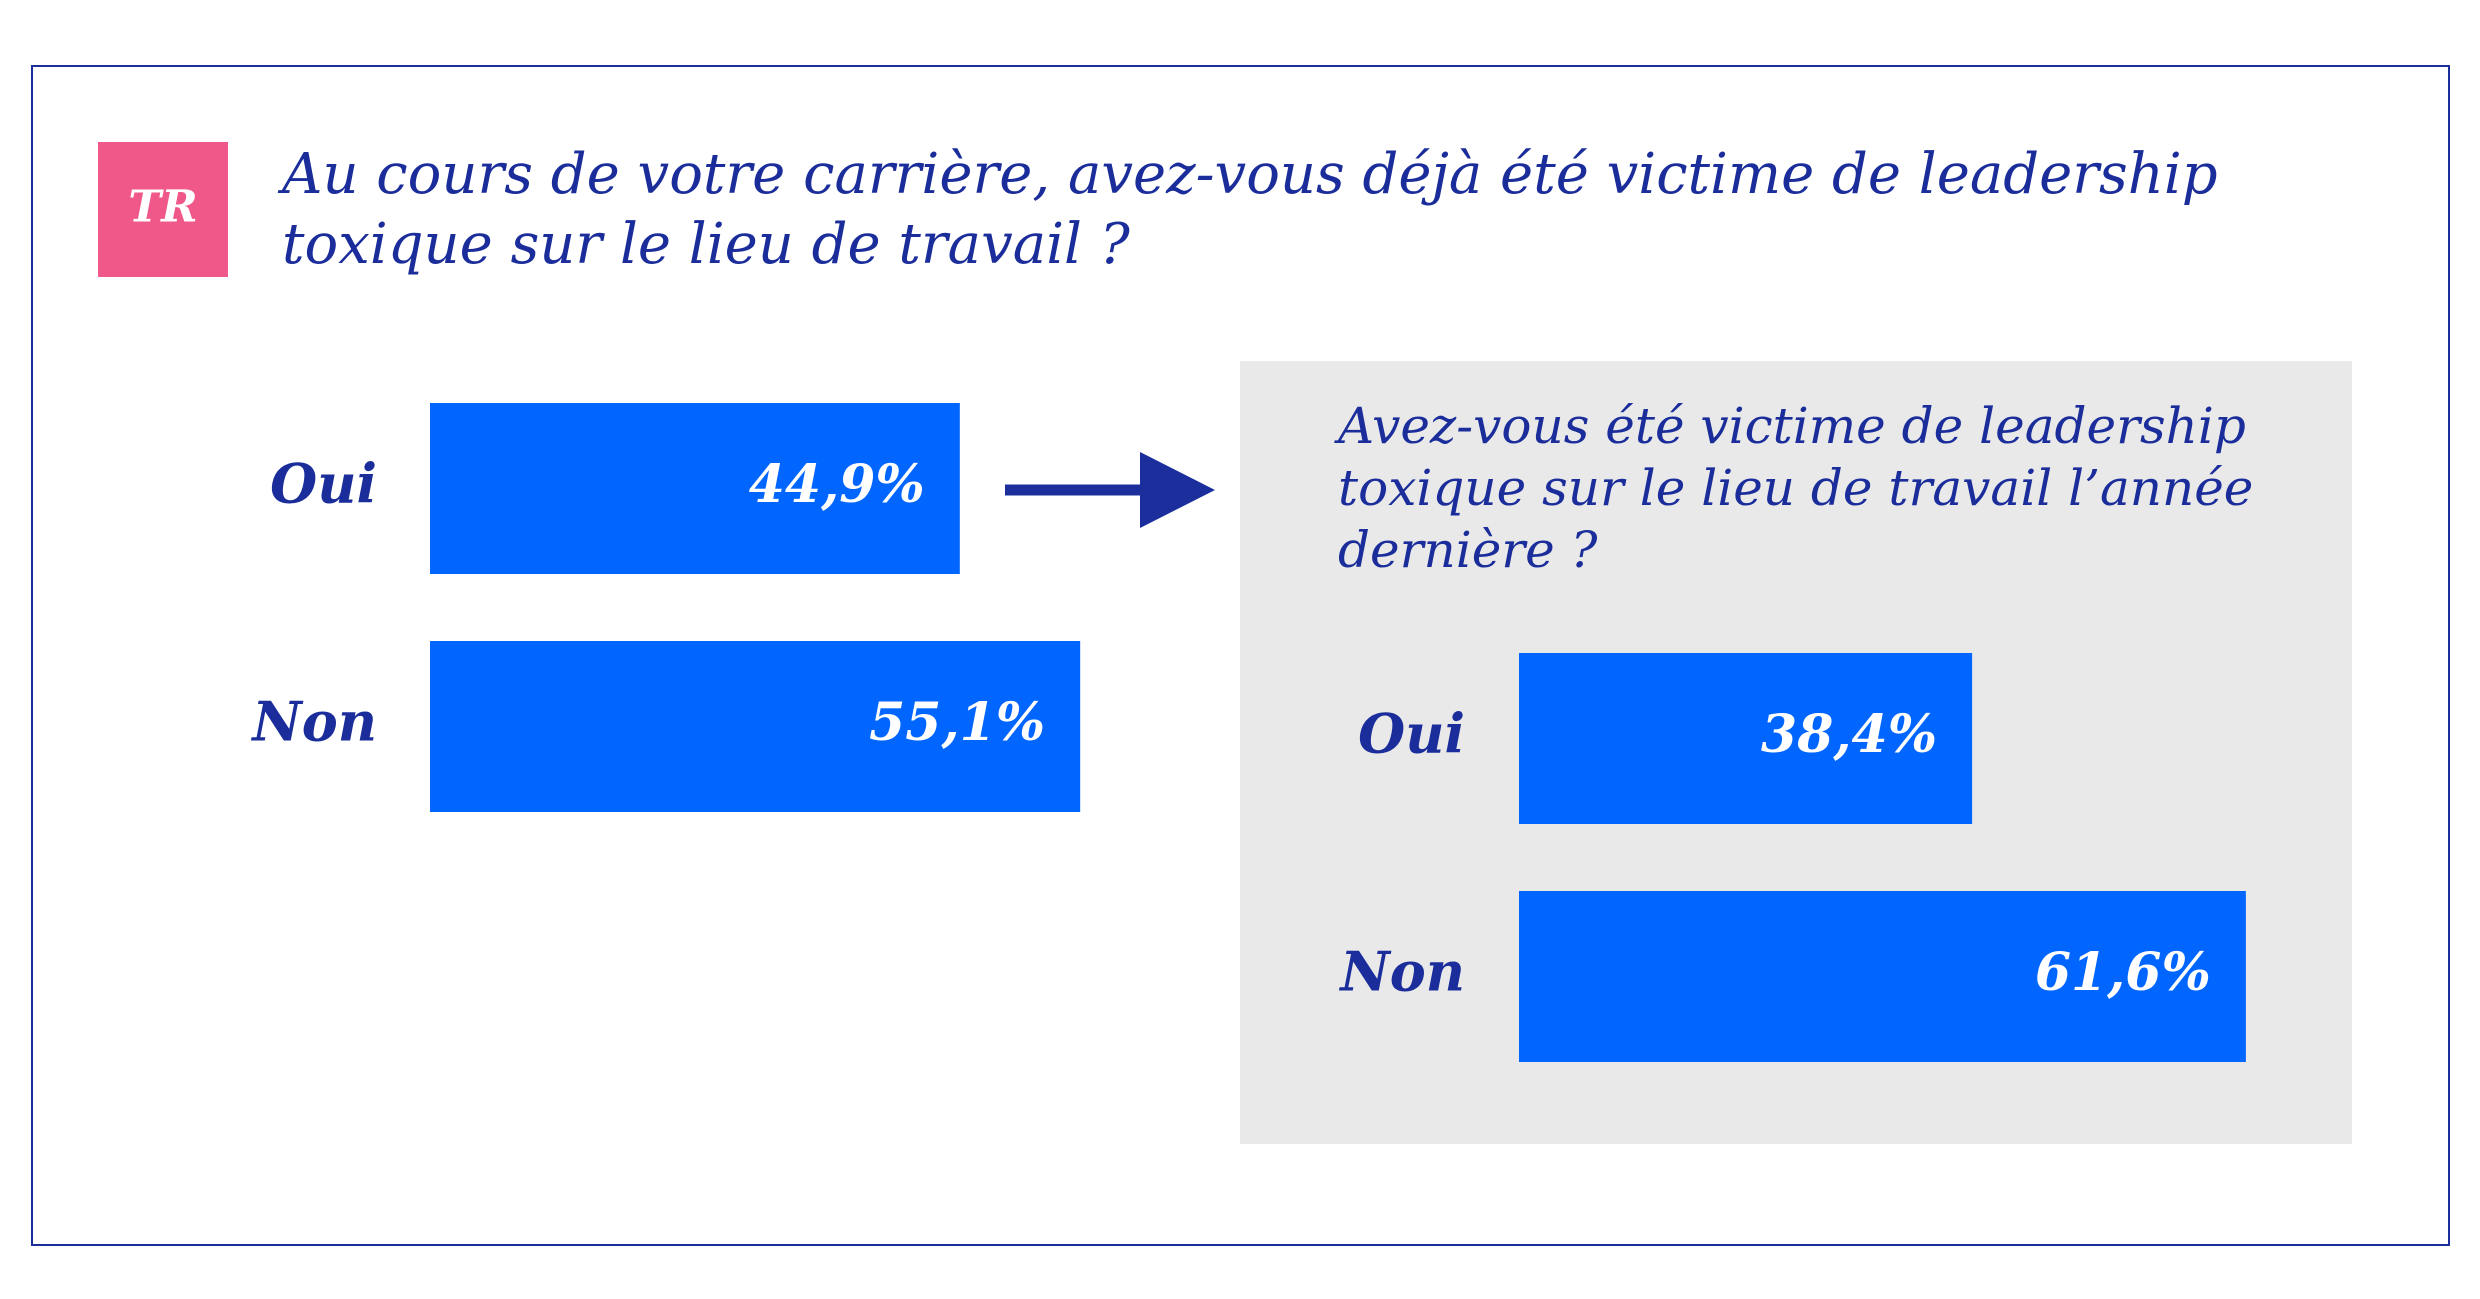  I want to click on badge, so click(163, 209).